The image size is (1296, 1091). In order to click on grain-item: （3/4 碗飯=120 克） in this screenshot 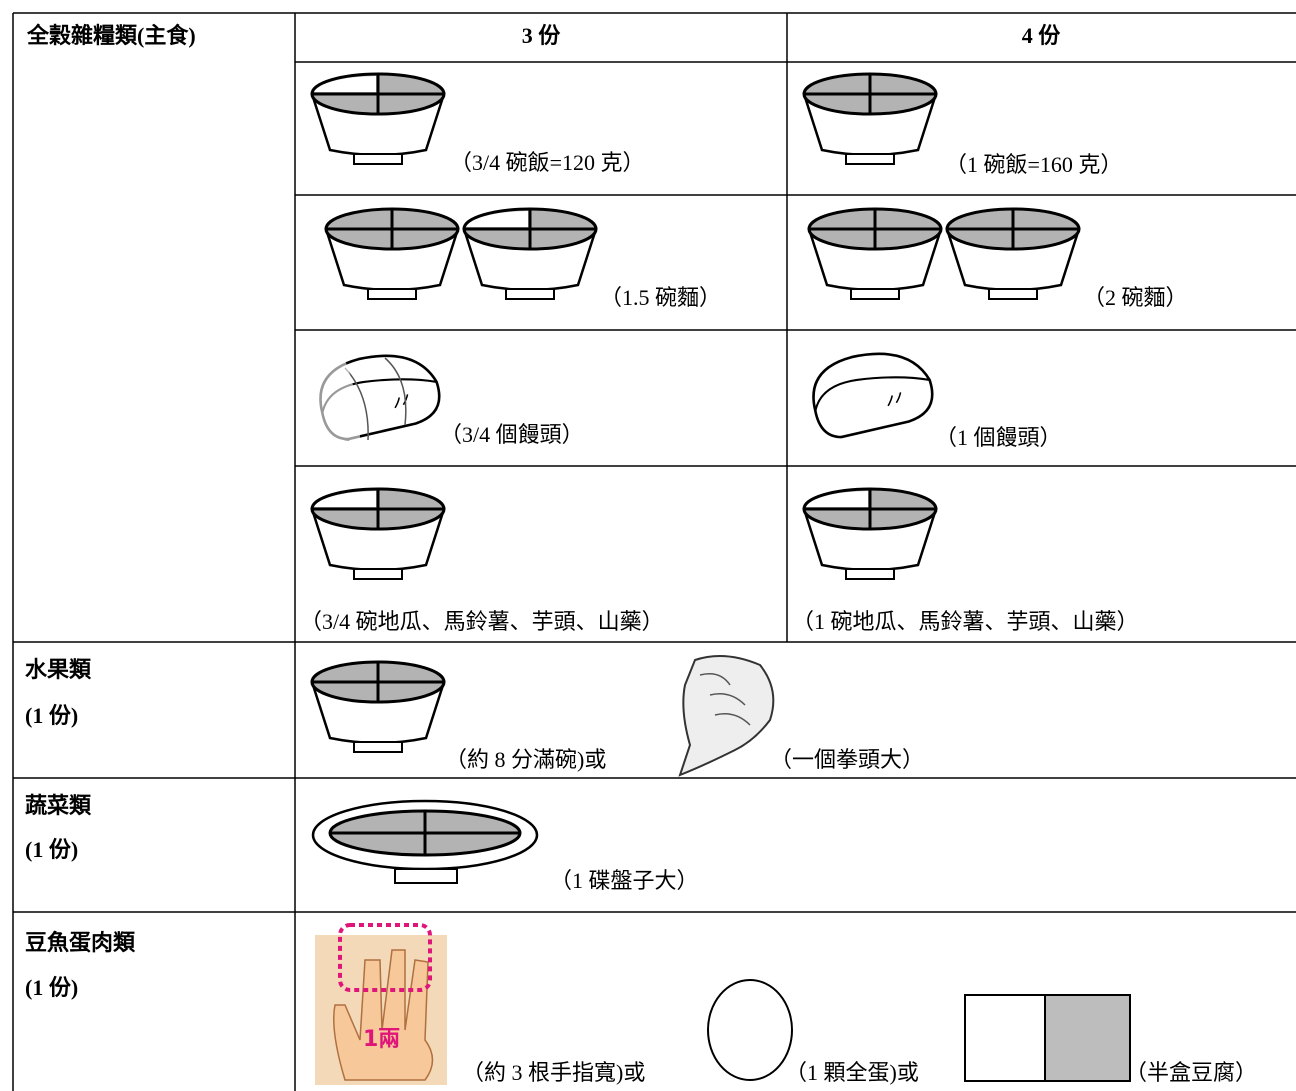, I will do `click(547, 162)`.